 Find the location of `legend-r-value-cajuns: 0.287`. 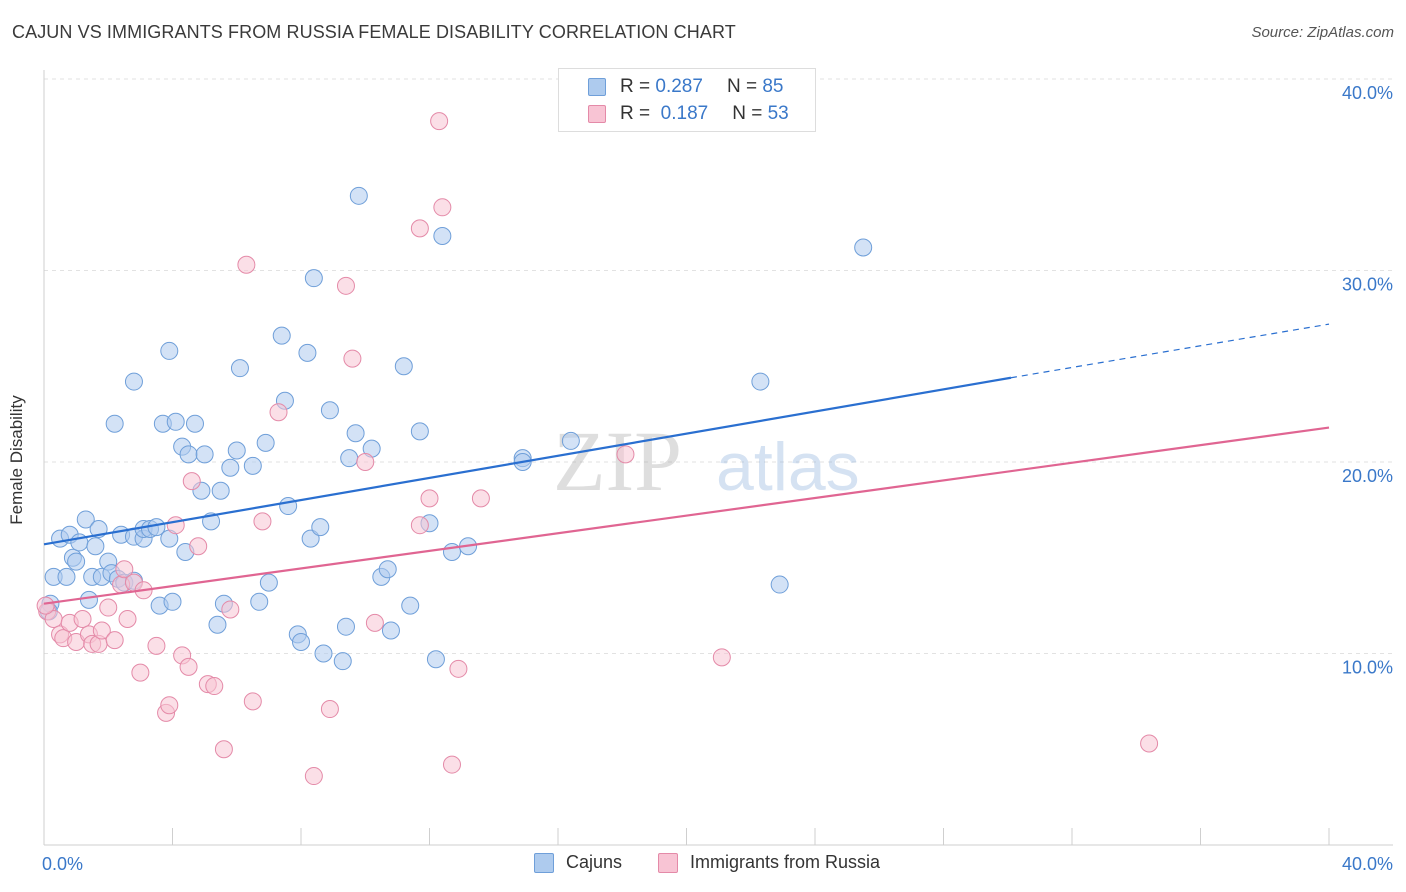

legend-r-value-cajuns: 0.287 is located at coordinates (679, 86).